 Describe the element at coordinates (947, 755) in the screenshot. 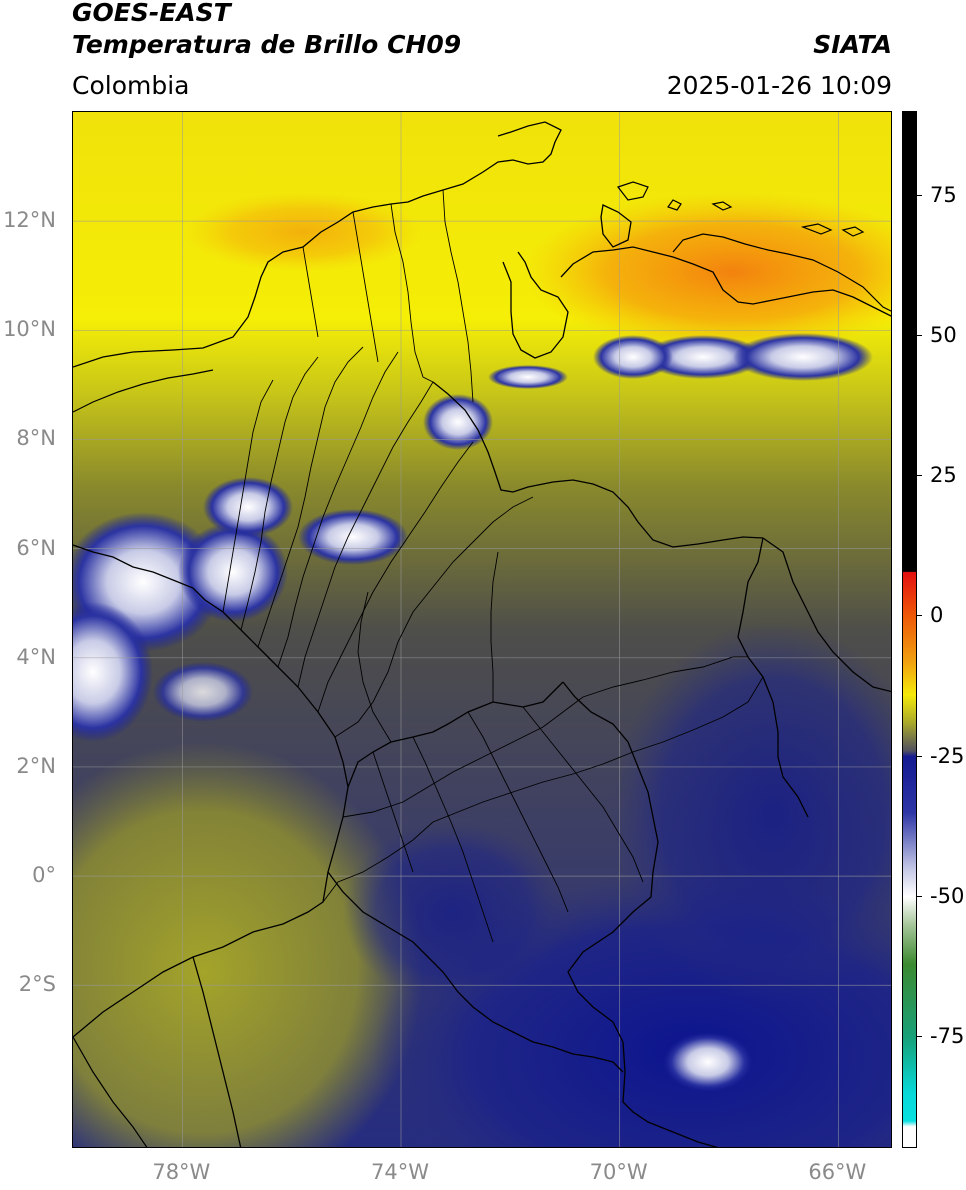

I see `colorbar-tick-label: -25` at that location.